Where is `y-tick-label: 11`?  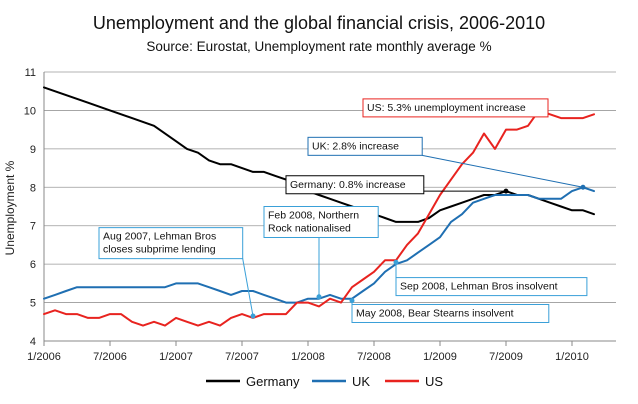 y-tick-label: 11 is located at coordinates (30, 73).